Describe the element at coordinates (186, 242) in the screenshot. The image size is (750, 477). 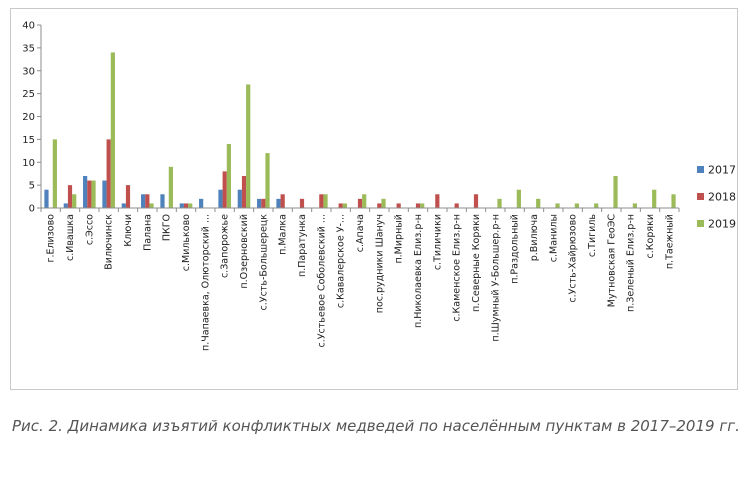
I see `x-category-label: с.Мильково` at that location.